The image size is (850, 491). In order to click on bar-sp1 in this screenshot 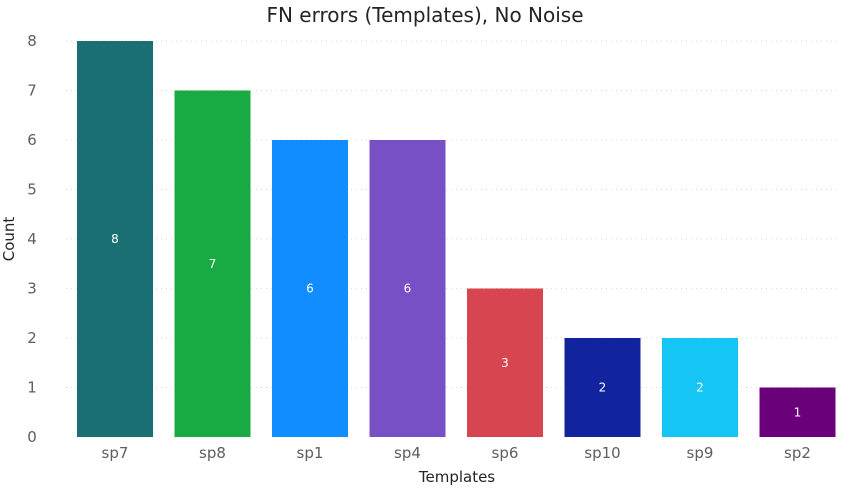, I will do `click(310, 288)`.